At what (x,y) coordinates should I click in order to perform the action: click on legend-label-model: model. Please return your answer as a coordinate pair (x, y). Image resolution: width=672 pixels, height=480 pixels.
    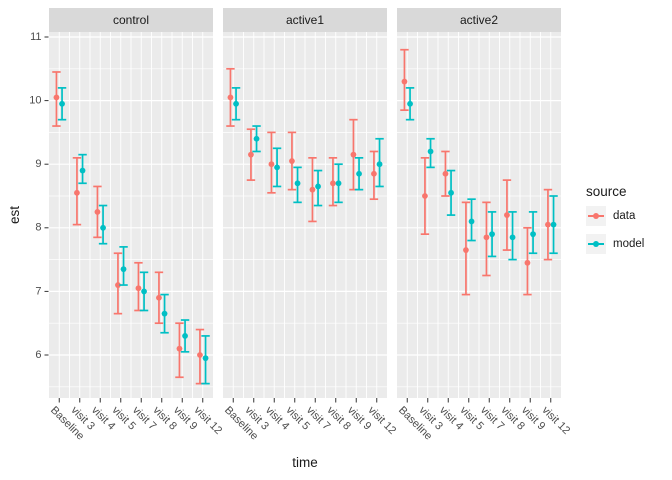
    Looking at the image, I should click on (629, 244).